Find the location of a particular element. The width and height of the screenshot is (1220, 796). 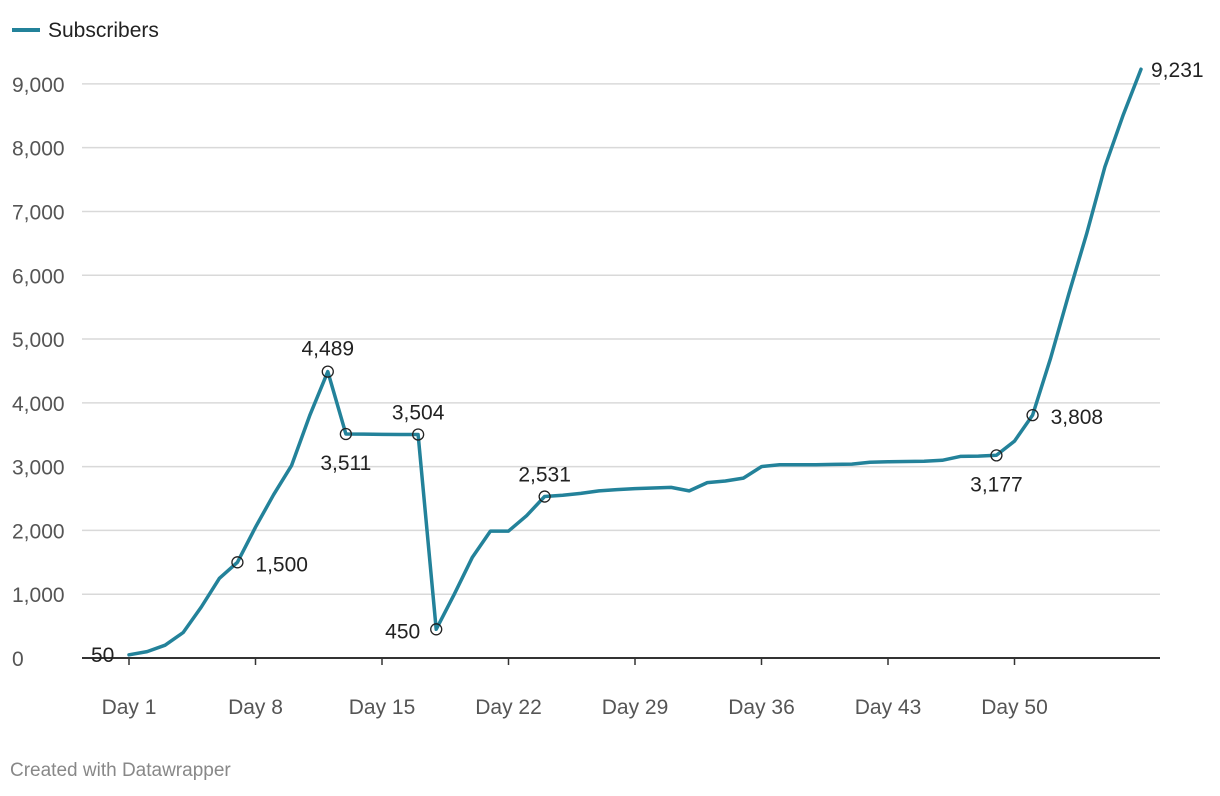

x-tick-label: Day 1 is located at coordinates (129, 707).